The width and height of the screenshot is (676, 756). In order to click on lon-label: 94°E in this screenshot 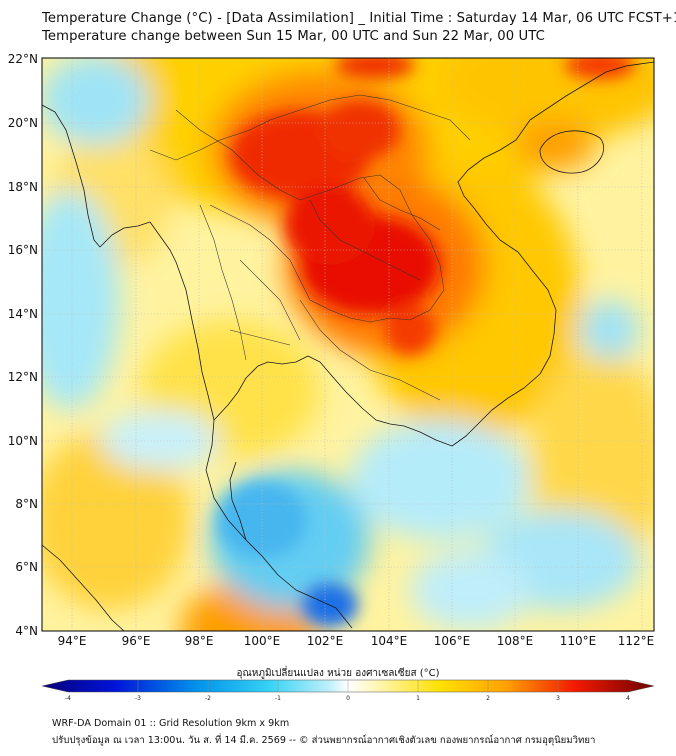, I will do `click(72, 641)`.